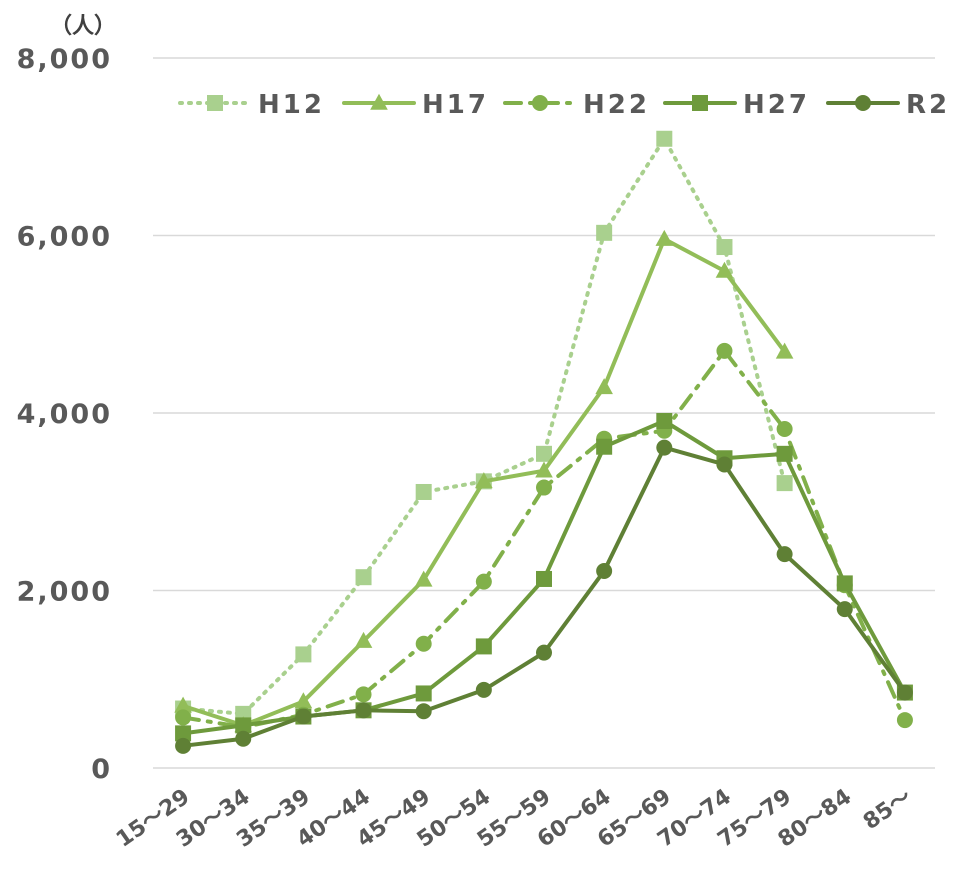 This screenshot has height=872, width=953. I want to click on legend-item: R2, so click(888, 105).